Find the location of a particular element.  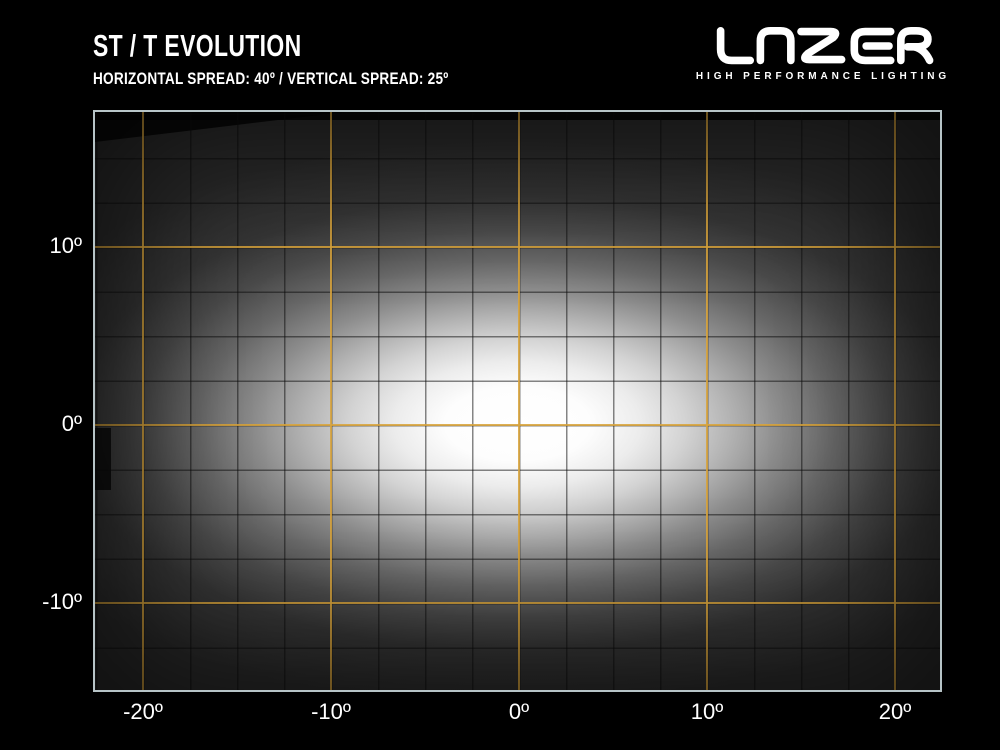

lazer-logo-icon is located at coordinates (825, 45).